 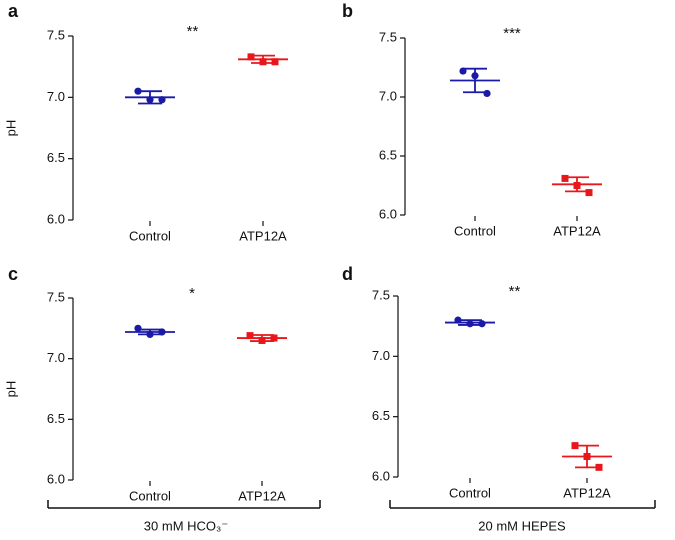 What do you see at coordinates (522, 525) in the screenshot?
I see `group-label: 20 mM HEPES` at bounding box center [522, 525].